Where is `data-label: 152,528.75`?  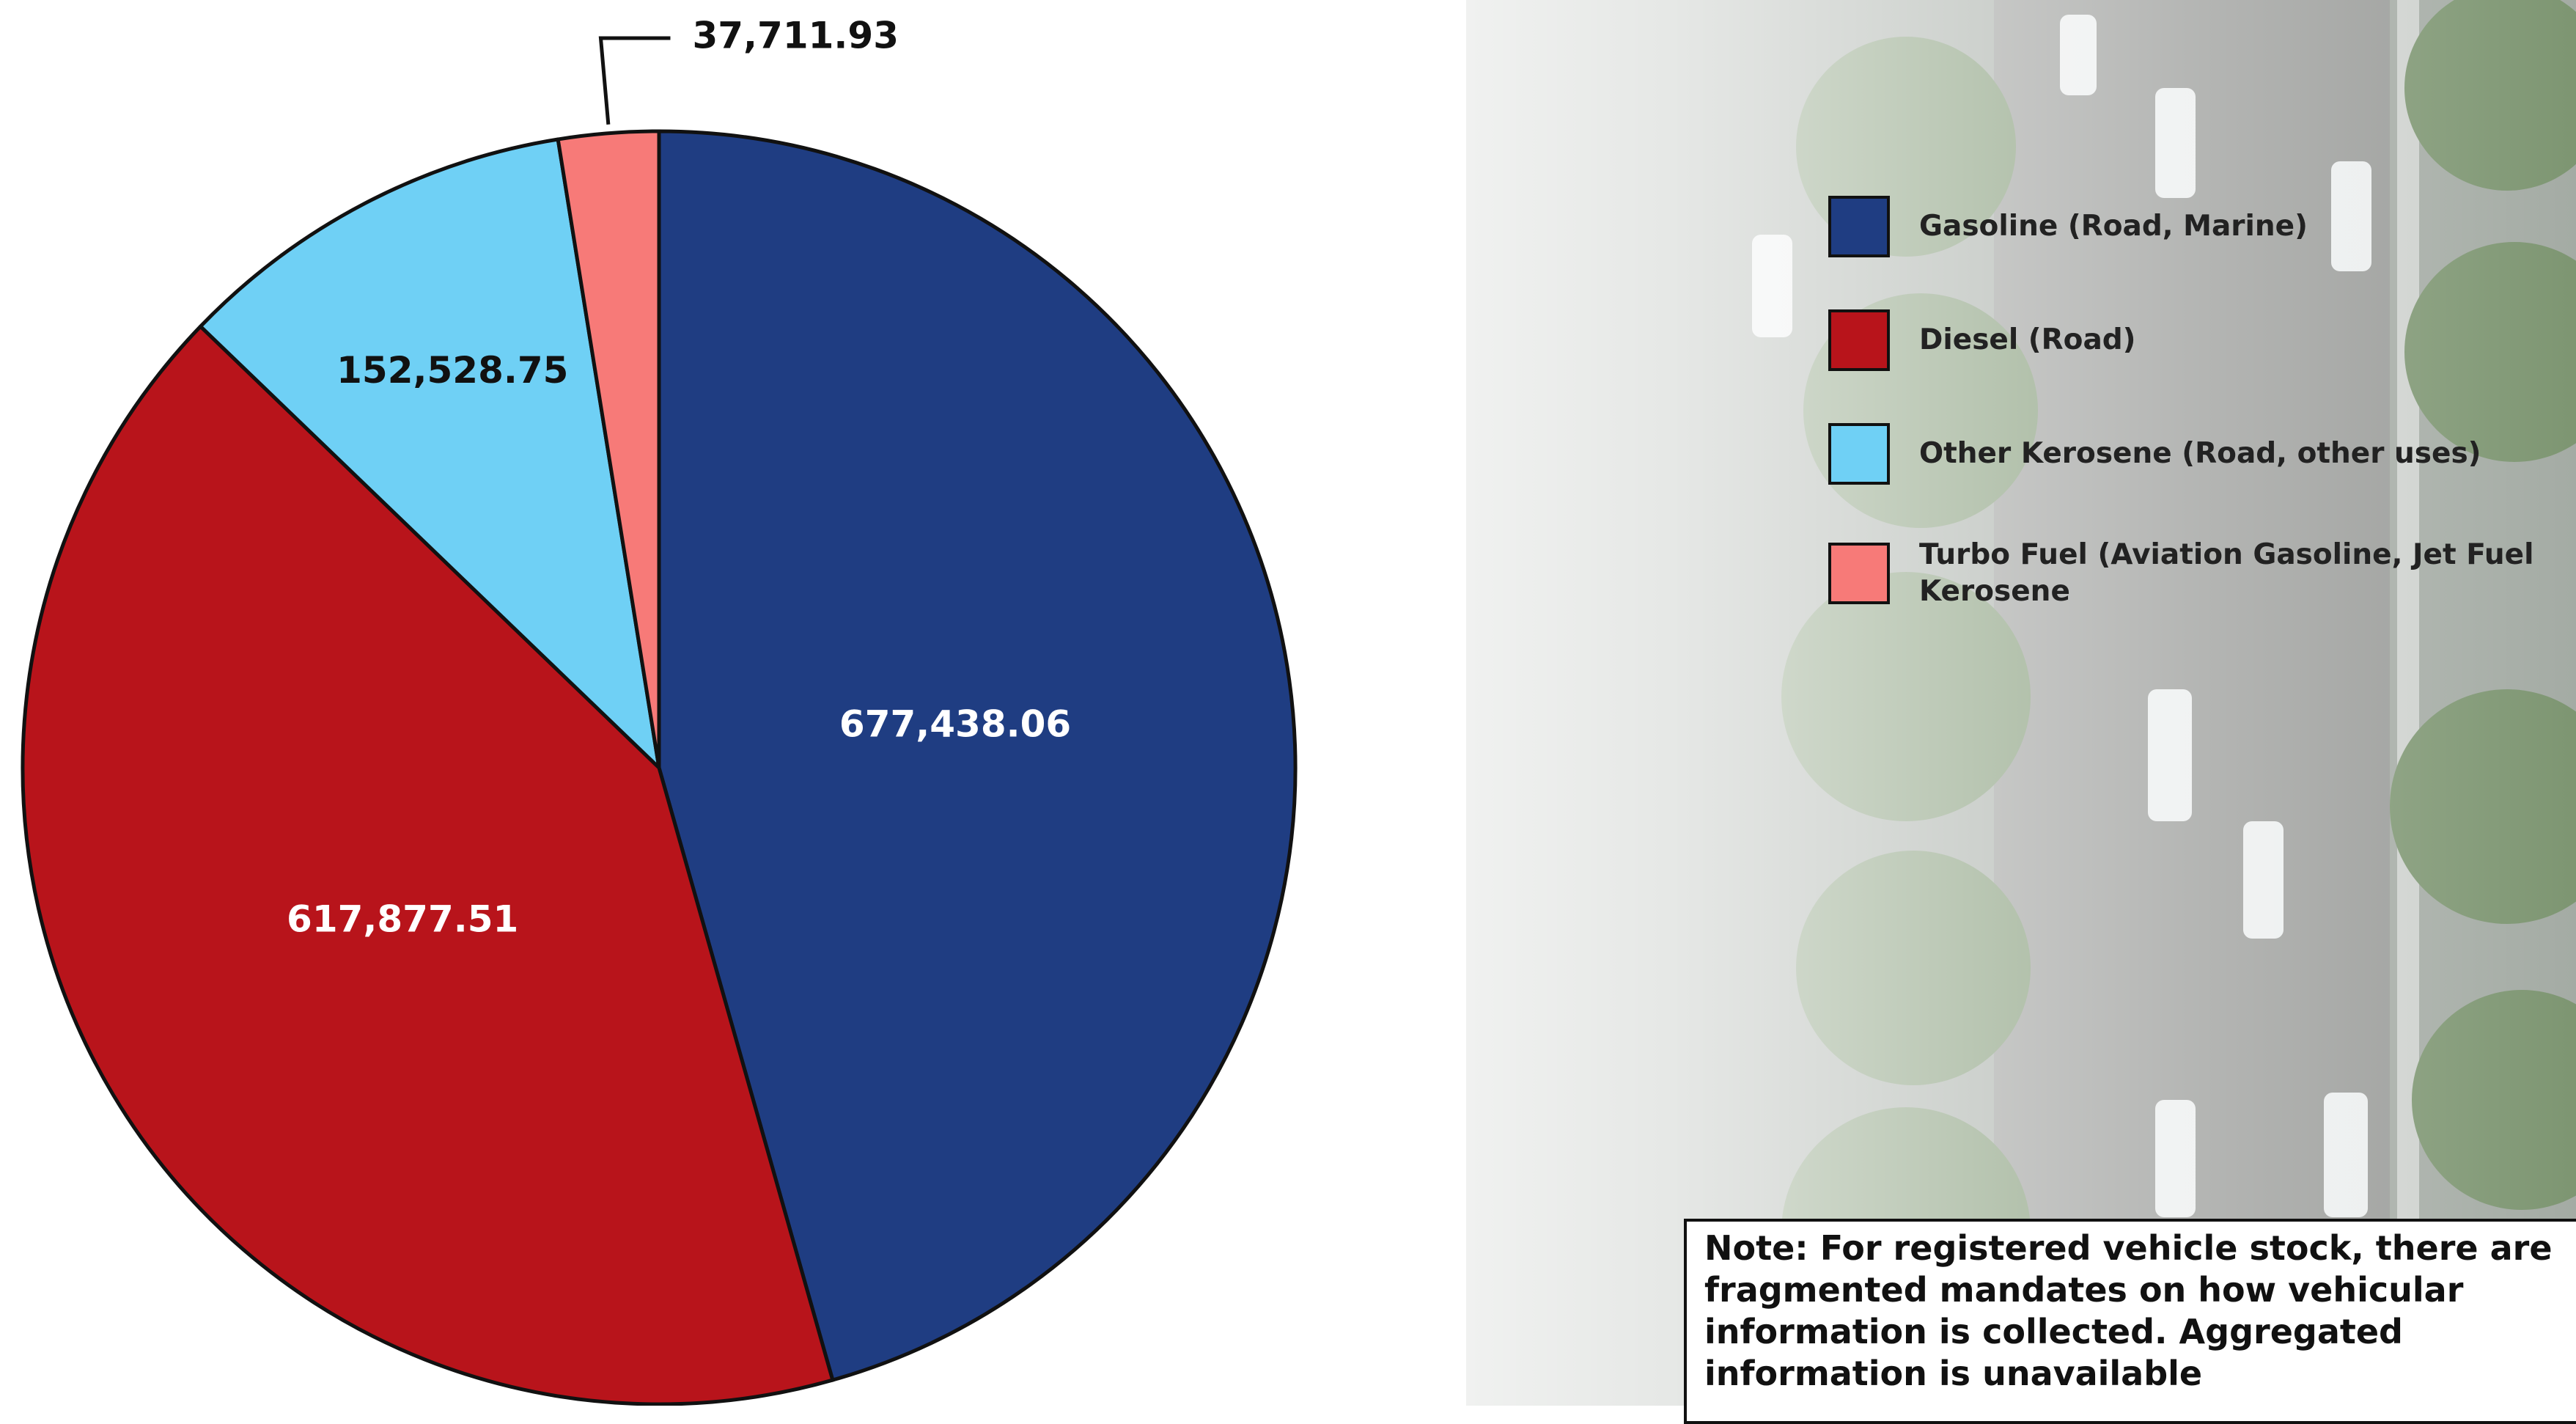 data-label: 152,528.75 is located at coordinates (452, 370).